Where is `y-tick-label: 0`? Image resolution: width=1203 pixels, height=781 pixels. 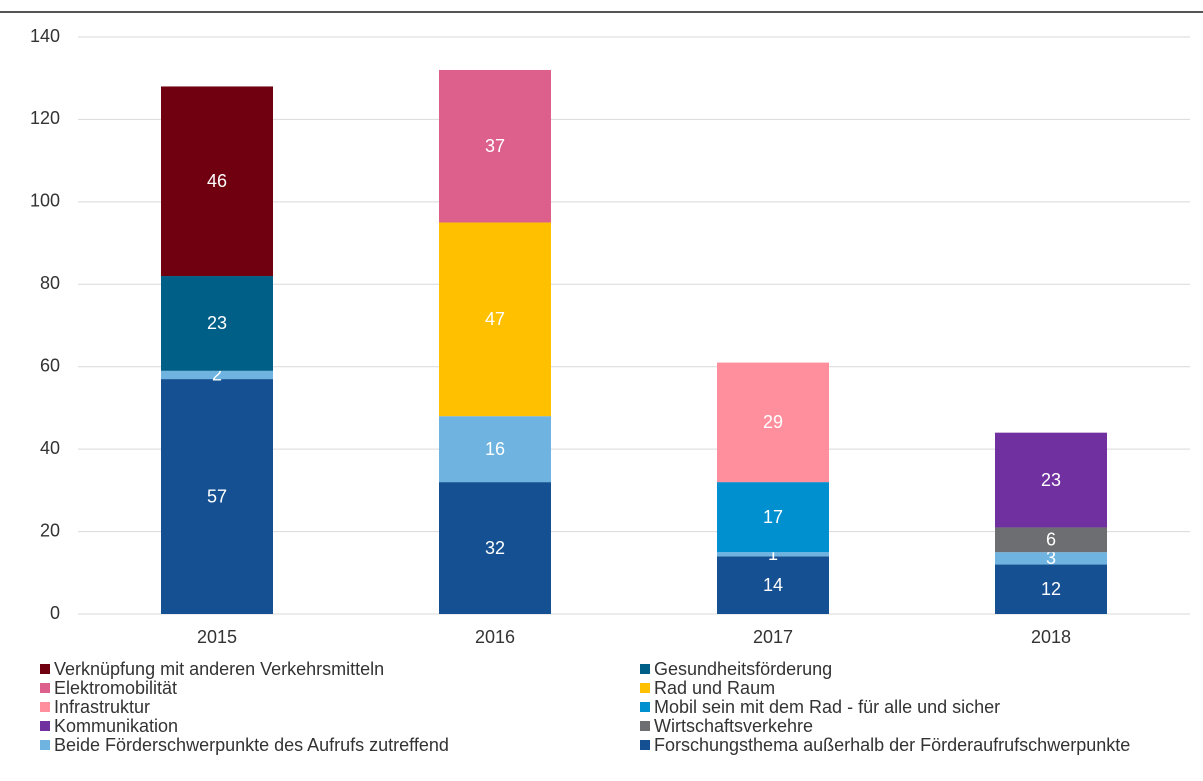
y-tick-label: 0 is located at coordinates (55, 613).